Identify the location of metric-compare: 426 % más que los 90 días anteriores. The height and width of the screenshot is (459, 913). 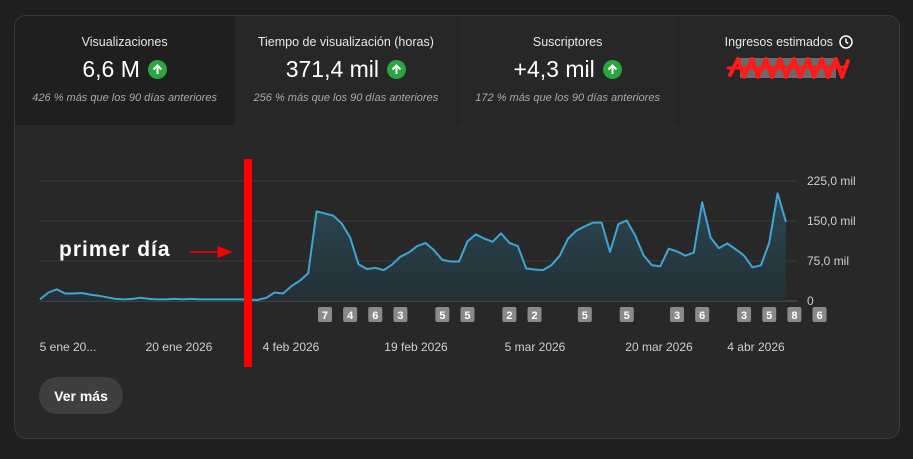
(124, 98).